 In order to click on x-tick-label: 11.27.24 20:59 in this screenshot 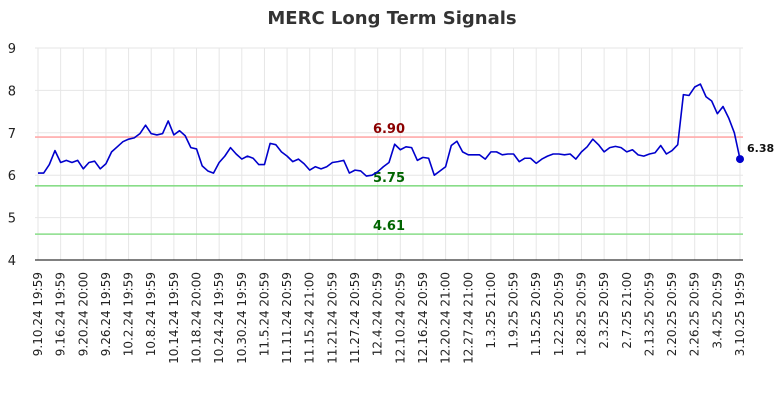, I will do `click(355, 318)`.